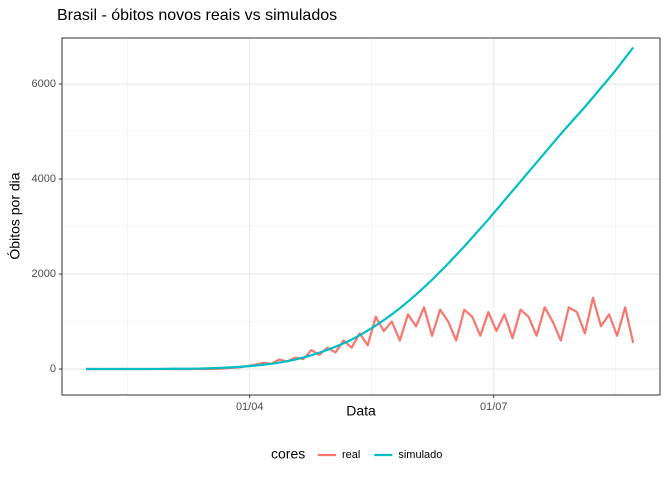 The image size is (672, 485). I want to click on legend-label: simulado, so click(420, 455).